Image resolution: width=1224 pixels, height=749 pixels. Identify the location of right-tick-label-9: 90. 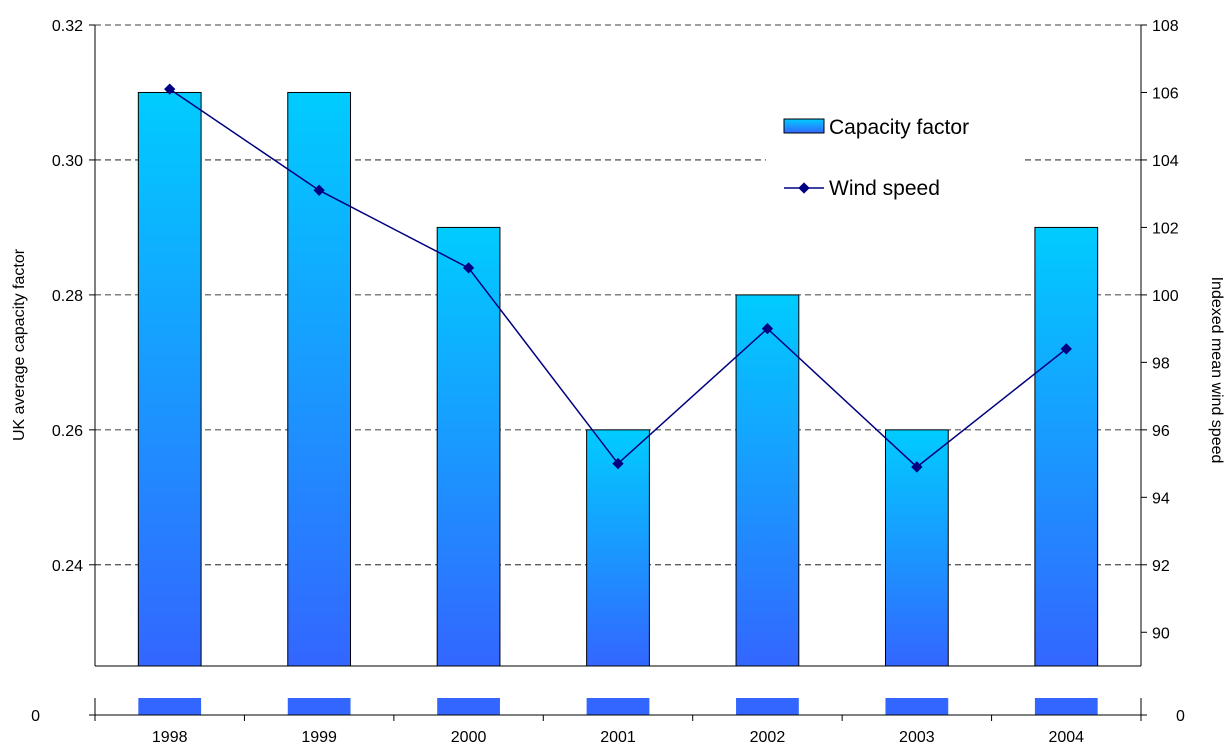
(1161, 633).